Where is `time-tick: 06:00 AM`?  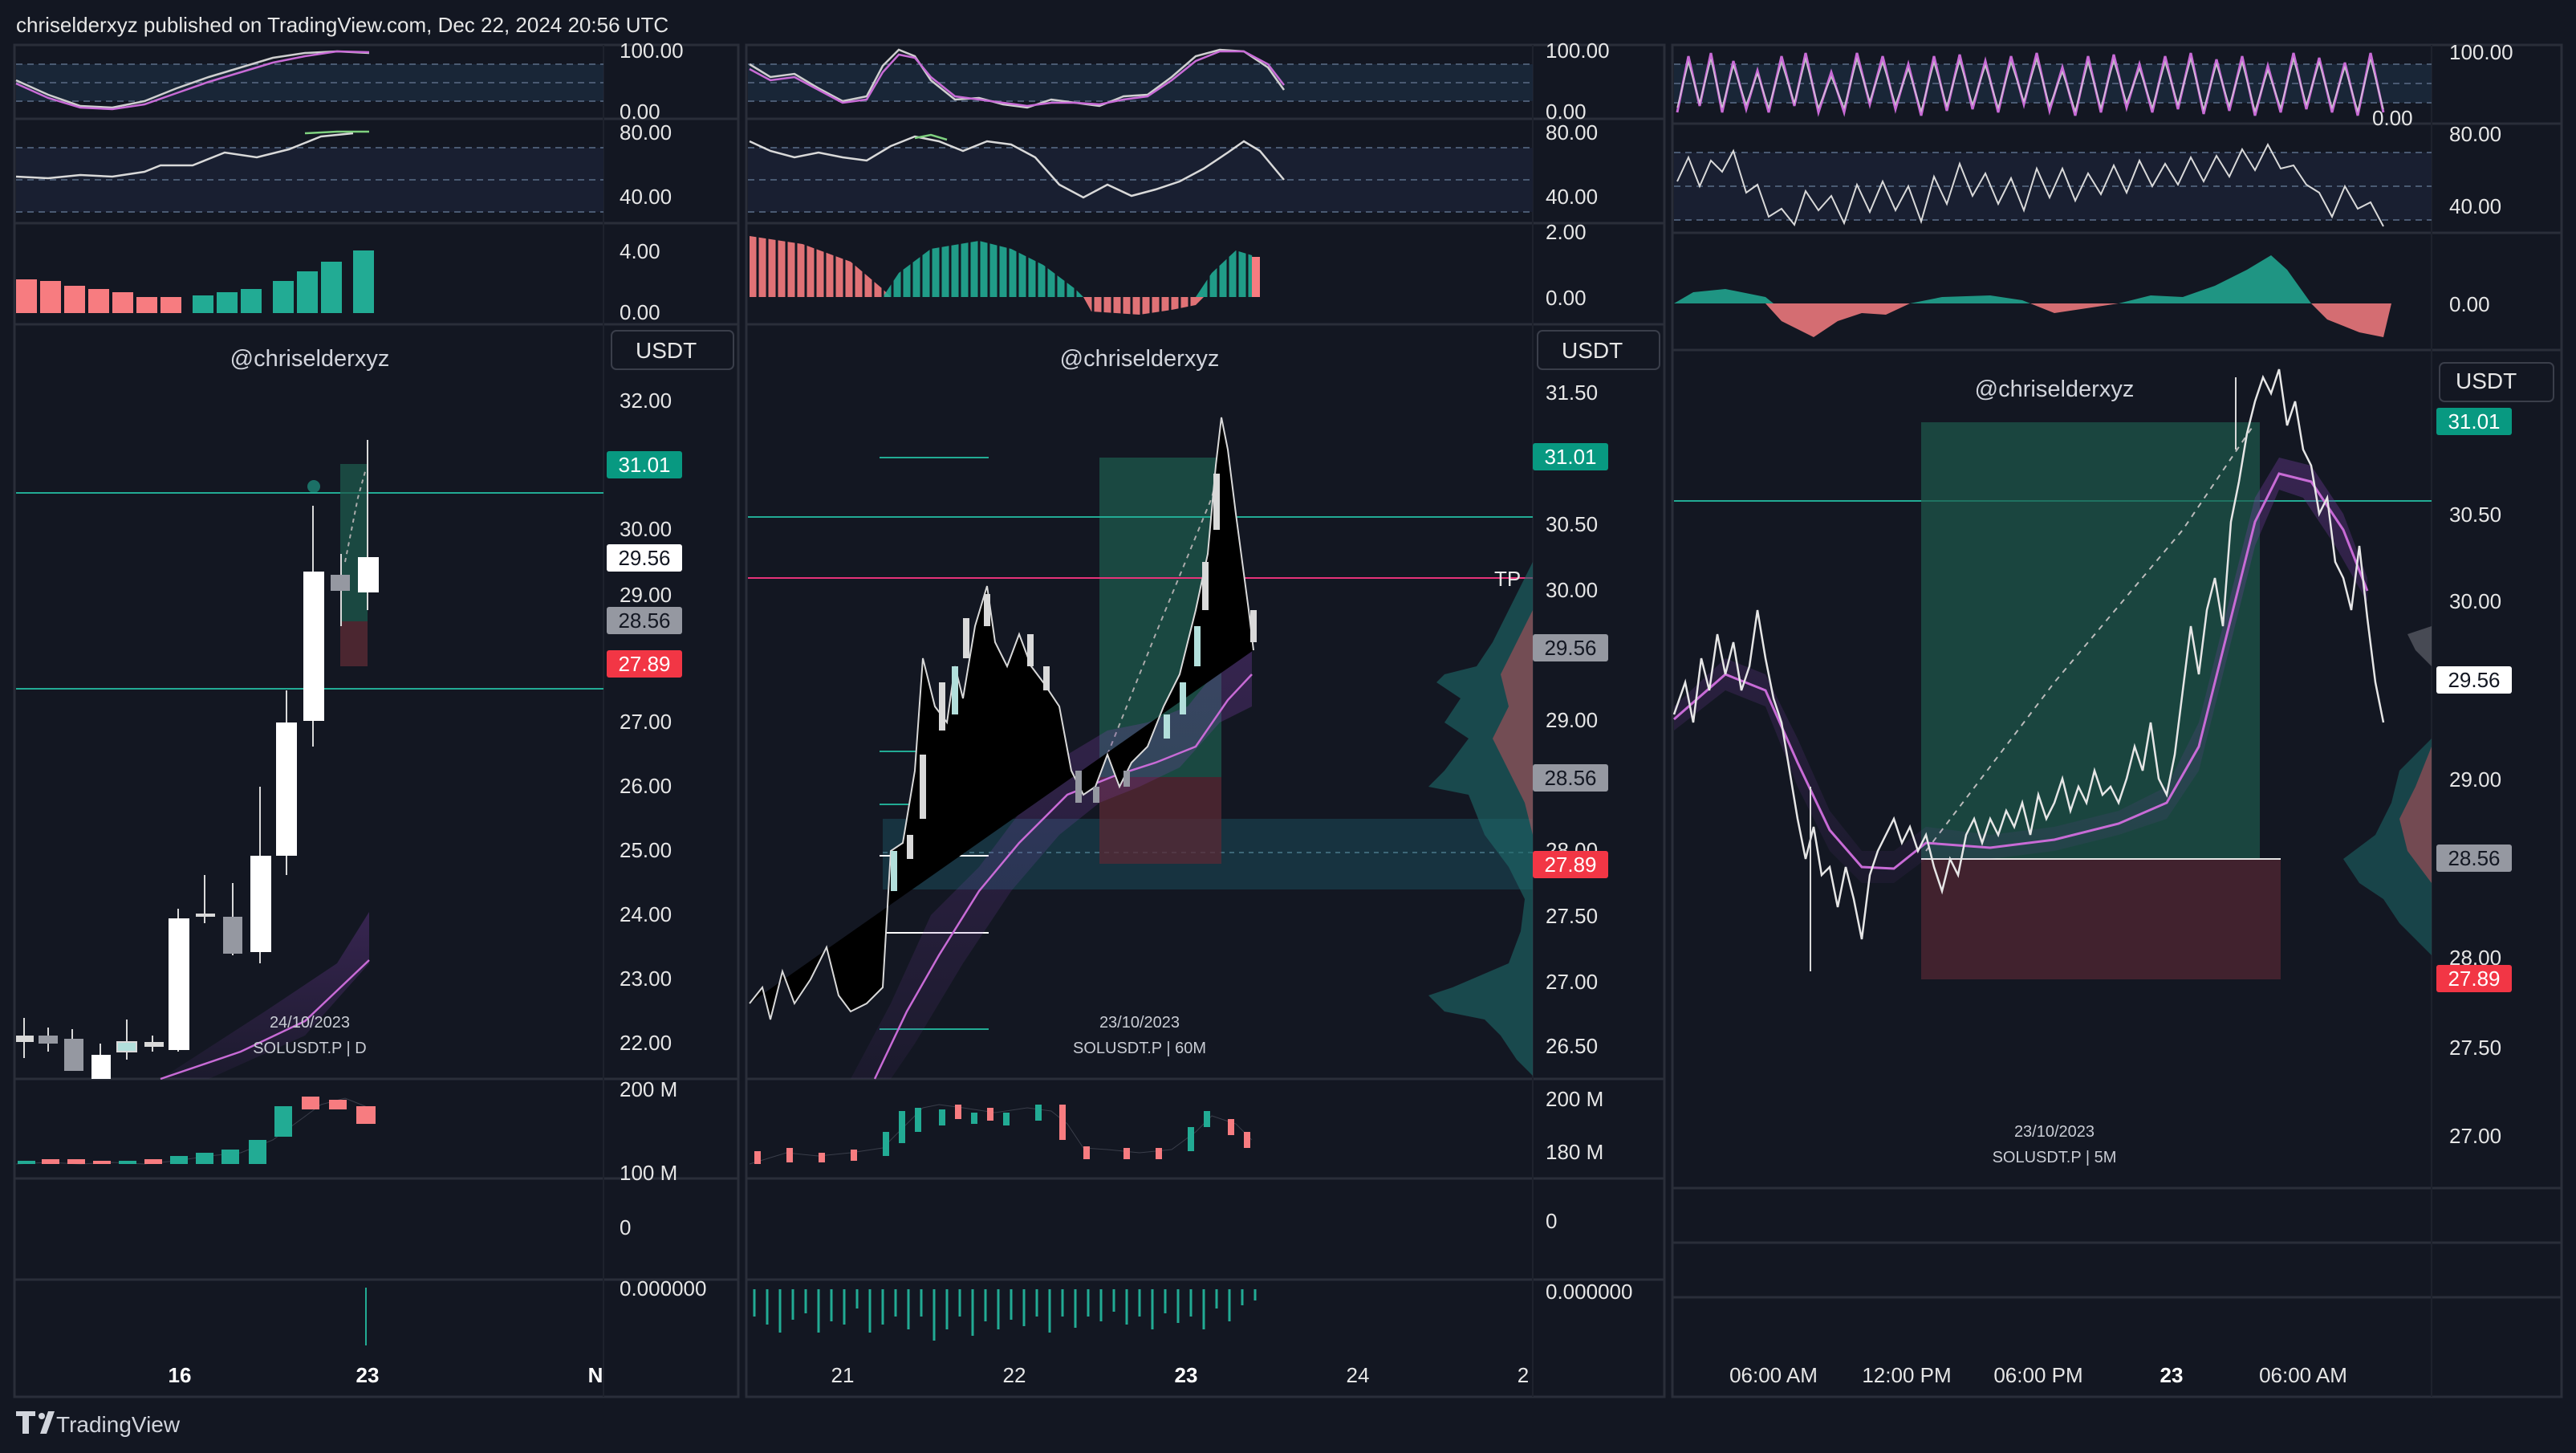 time-tick: 06:00 AM is located at coordinates (2303, 1375).